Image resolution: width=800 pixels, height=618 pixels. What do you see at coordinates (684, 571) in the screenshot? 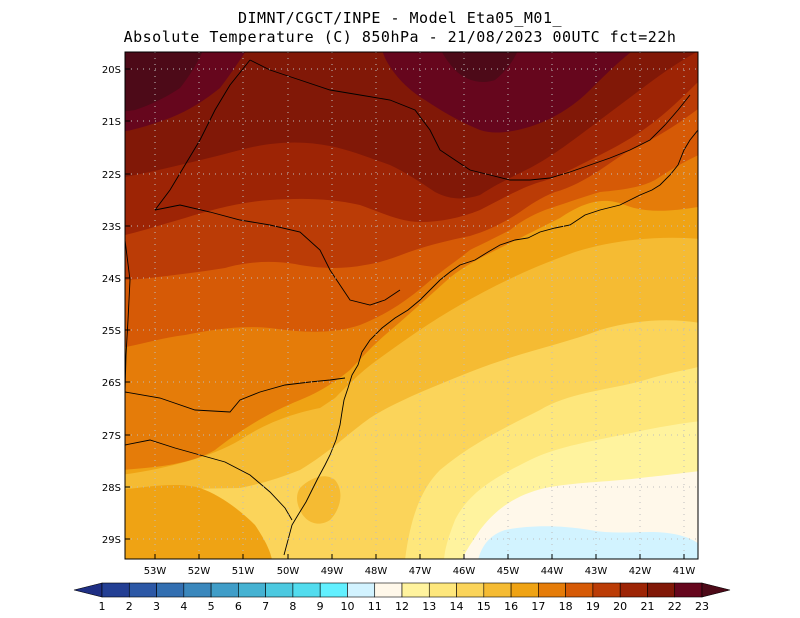
I see `lon-label-41w: 41W` at bounding box center [684, 571].